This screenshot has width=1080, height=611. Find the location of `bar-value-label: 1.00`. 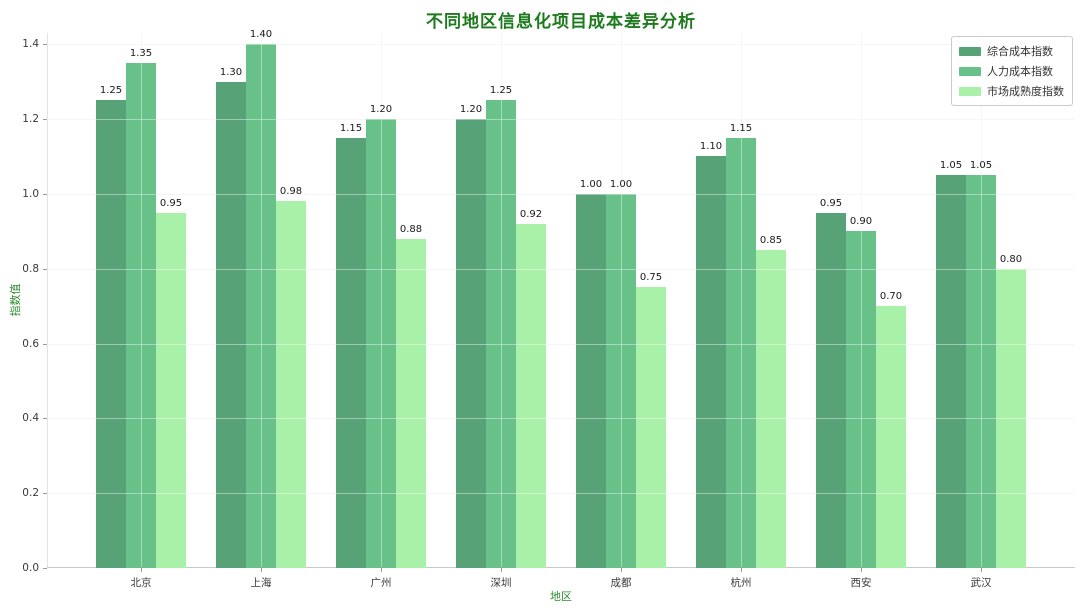

bar-value-label: 1.00 is located at coordinates (621, 184).